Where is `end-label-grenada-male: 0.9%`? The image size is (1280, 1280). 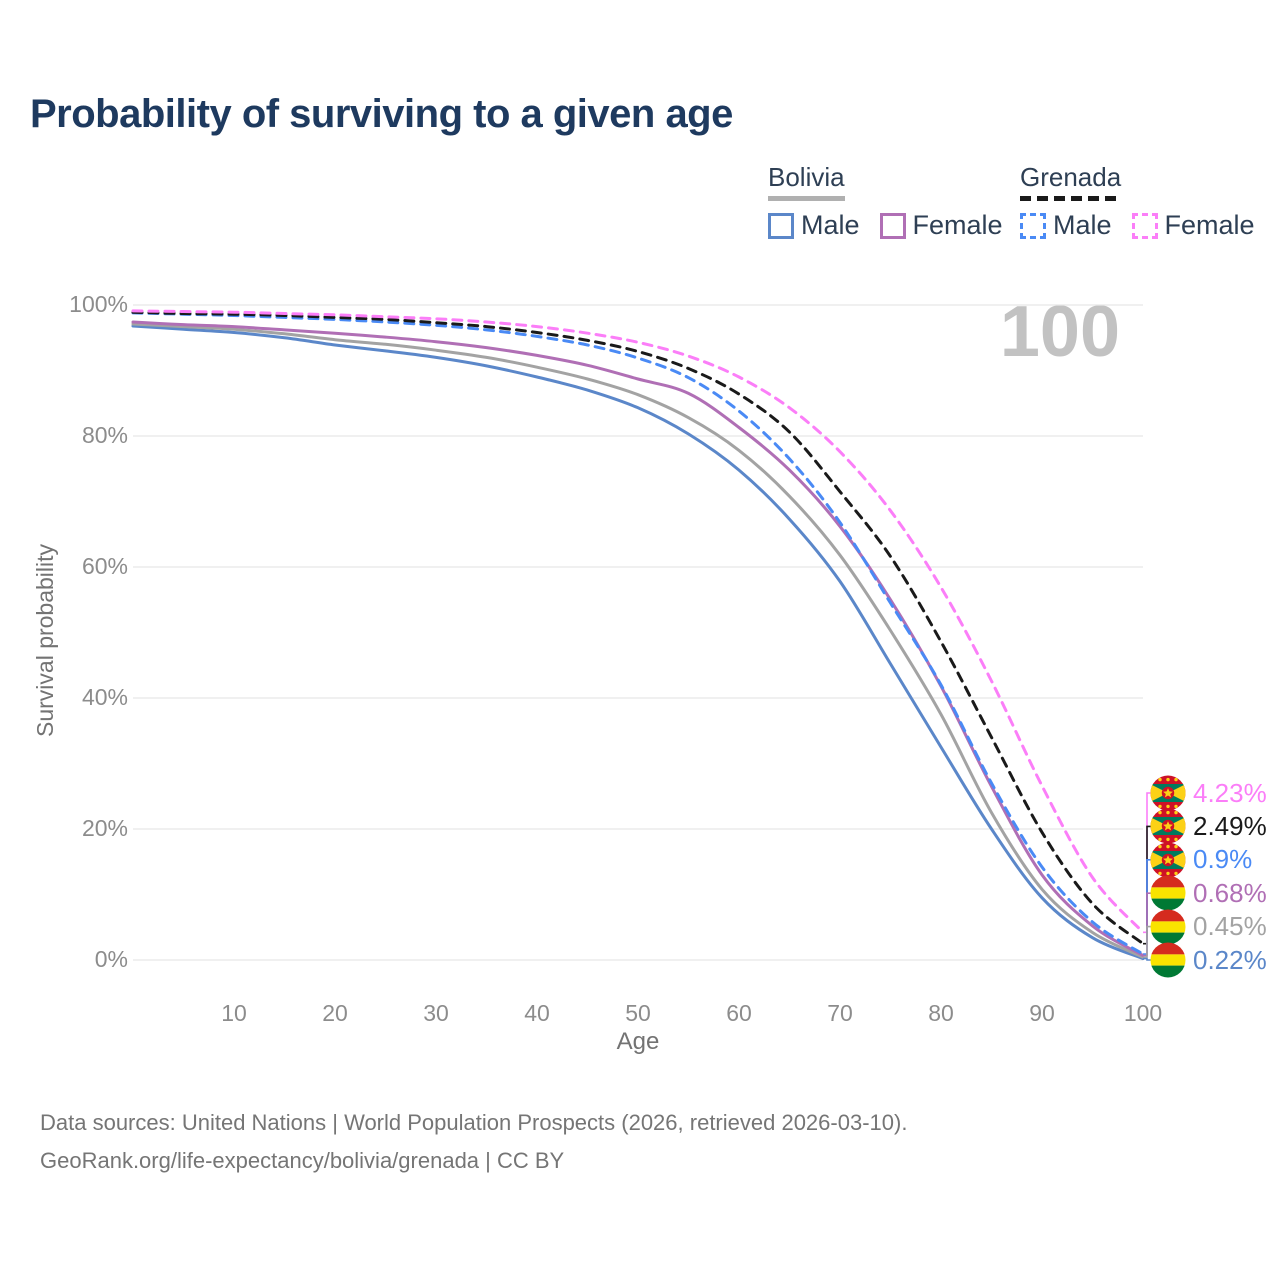 end-label-grenada-male: 0.9% is located at coordinates (1201, 860).